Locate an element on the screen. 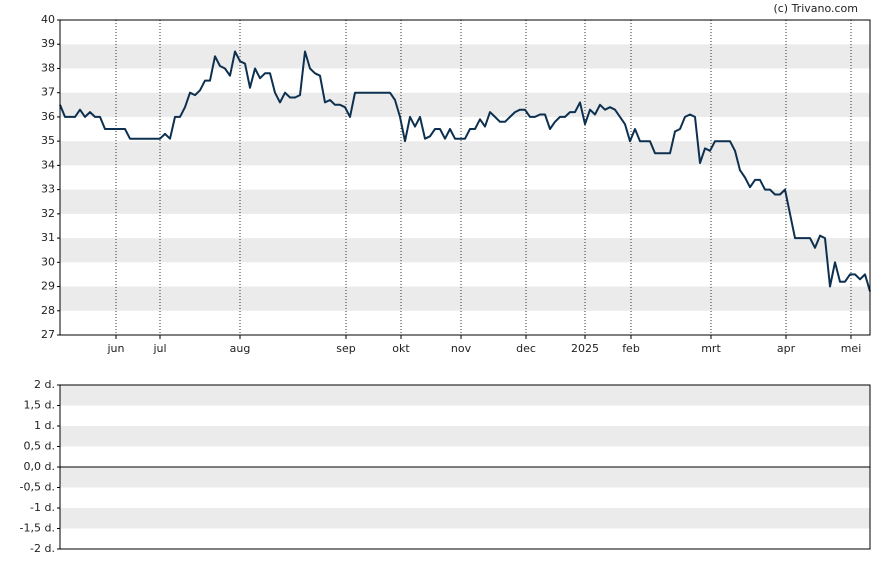 Image resolution: width=888 pixels, height=565 pixels. y-tick-label: 38 is located at coordinates (48, 67).